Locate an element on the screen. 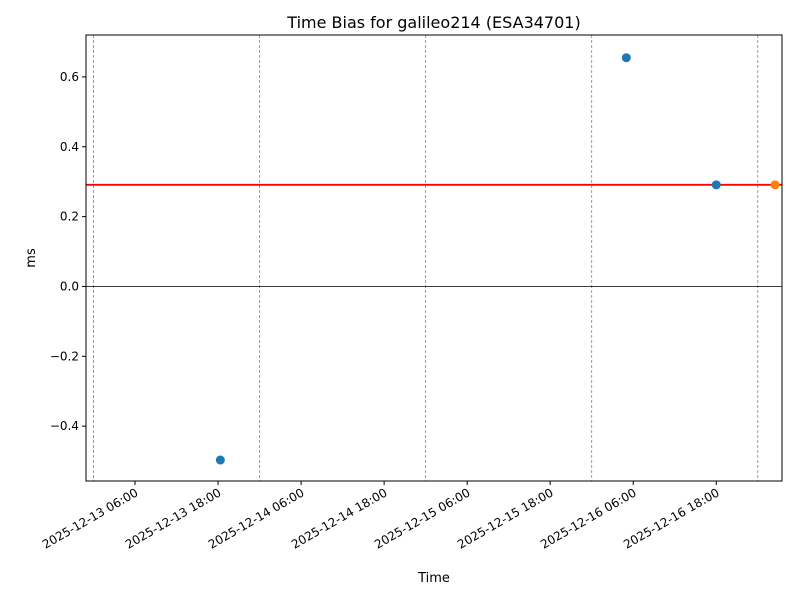  chart-title: Time Bias for galileo214 (ESA34701) is located at coordinates (433, 22).